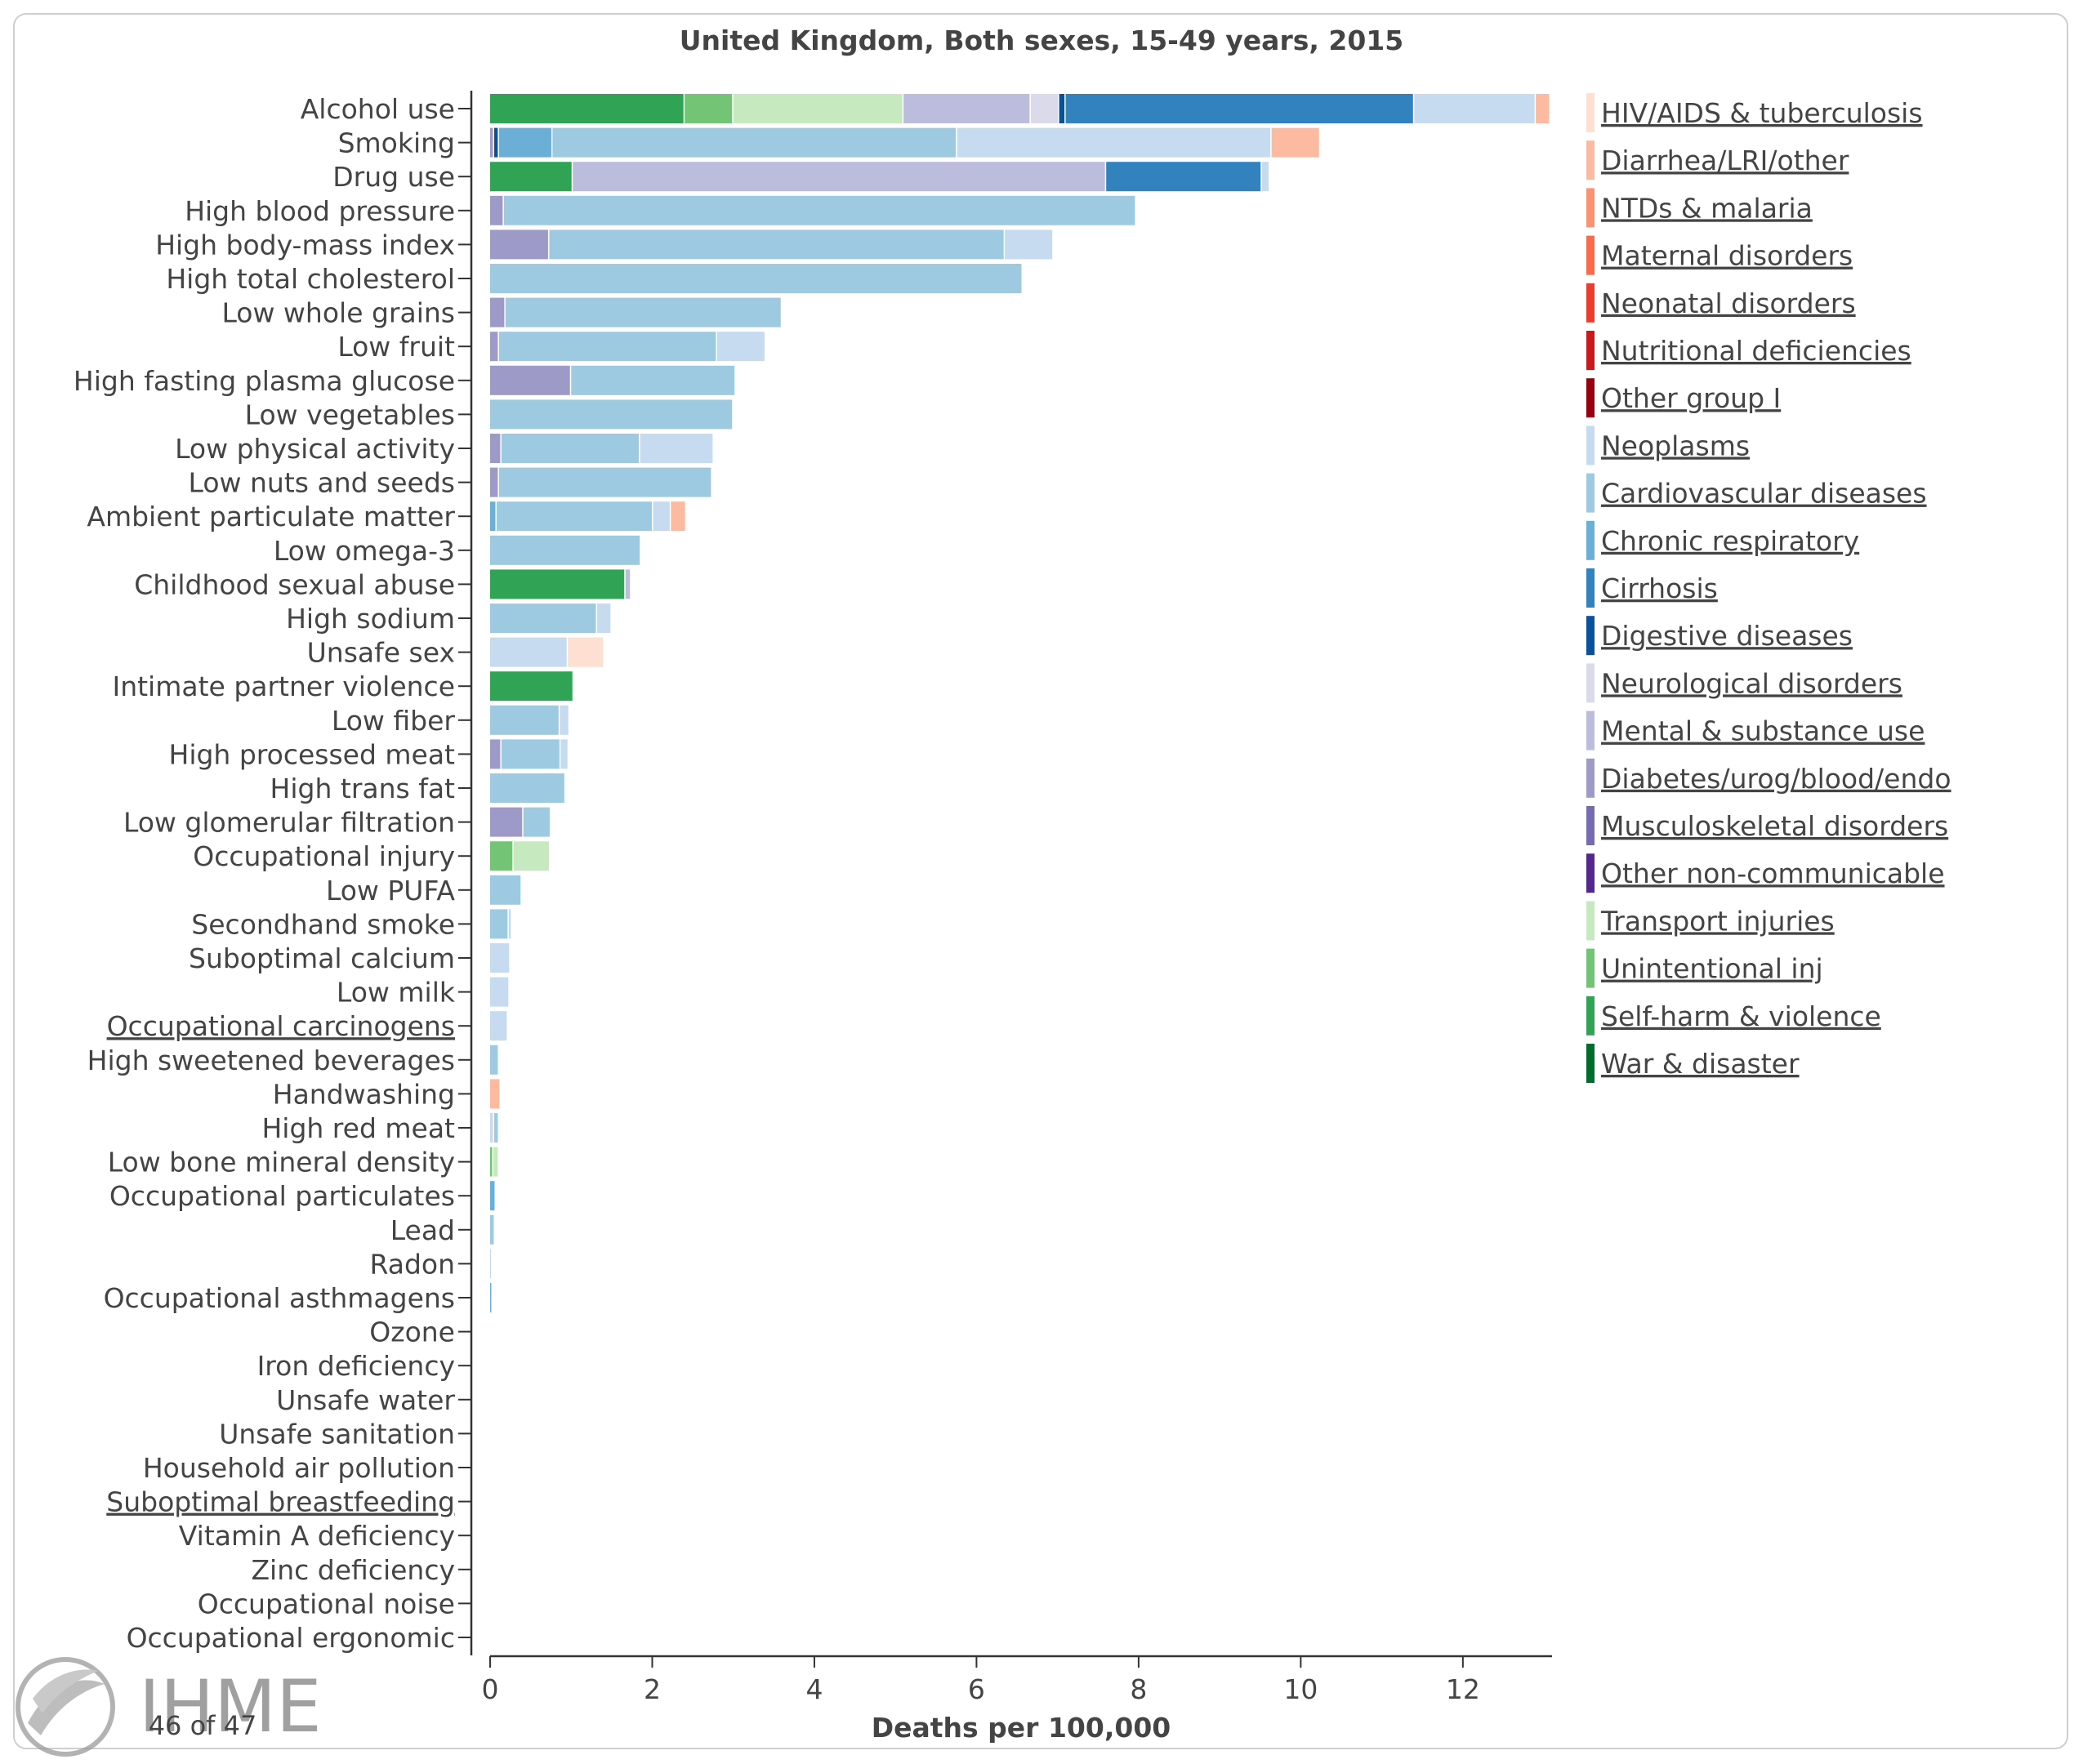  Describe the element at coordinates (818, 108) in the screenshot. I see `bar-segment: Alcohol use — Transport injuries: 2.1` at that location.